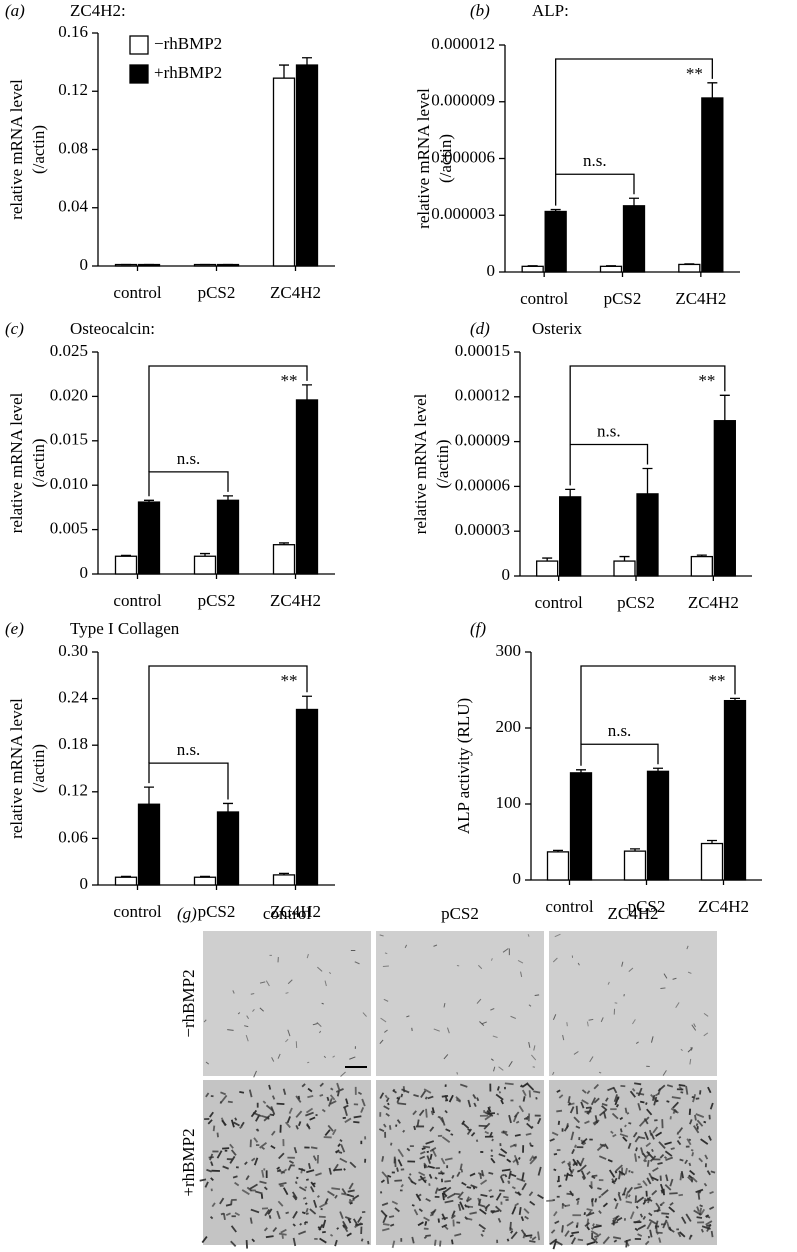  What do you see at coordinates (460, 1162) in the screenshot?
I see `micrograph` at bounding box center [460, 1162].